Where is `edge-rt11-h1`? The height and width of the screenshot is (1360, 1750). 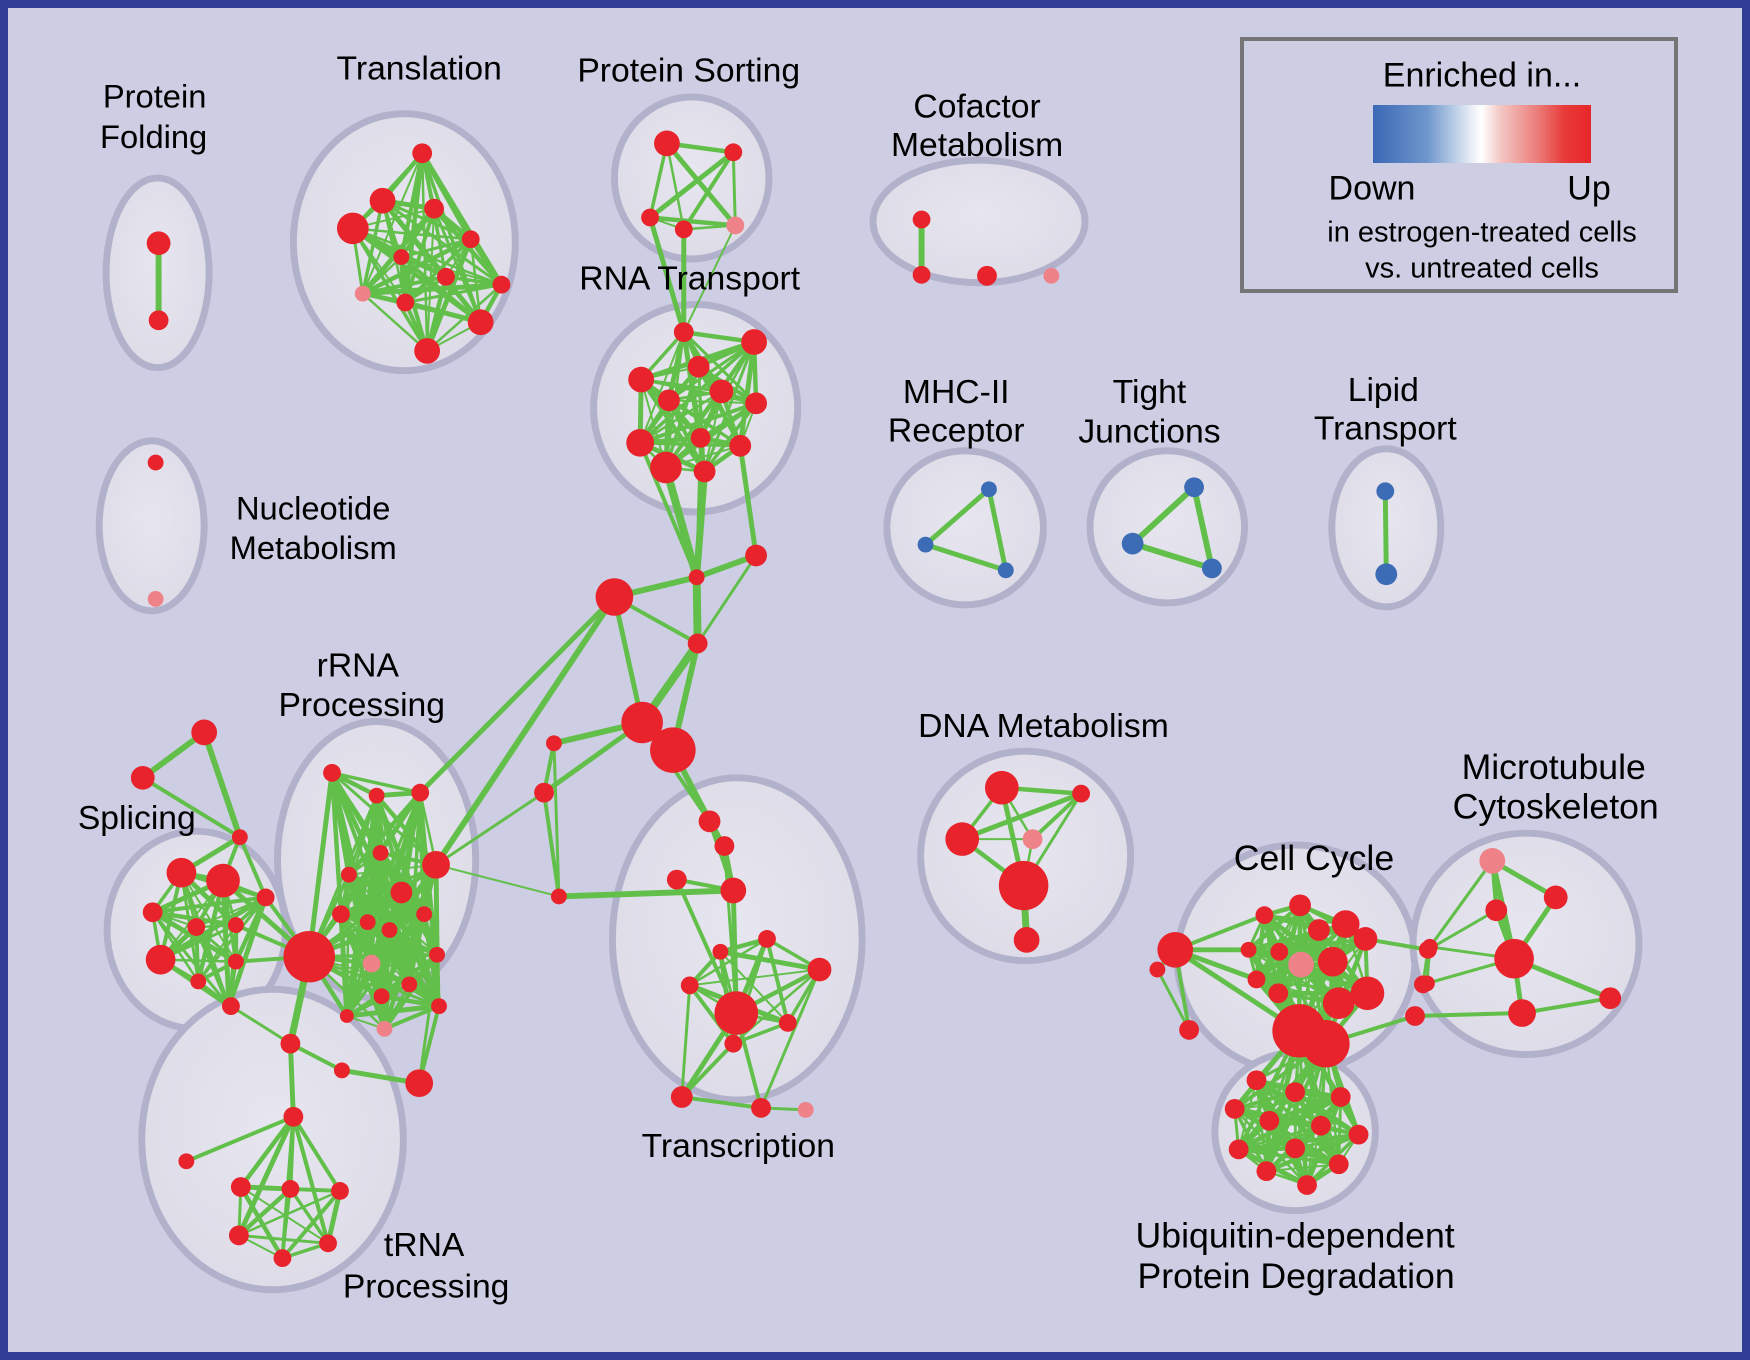
edge-rt11-h1 is located at coordinates (681, 522).